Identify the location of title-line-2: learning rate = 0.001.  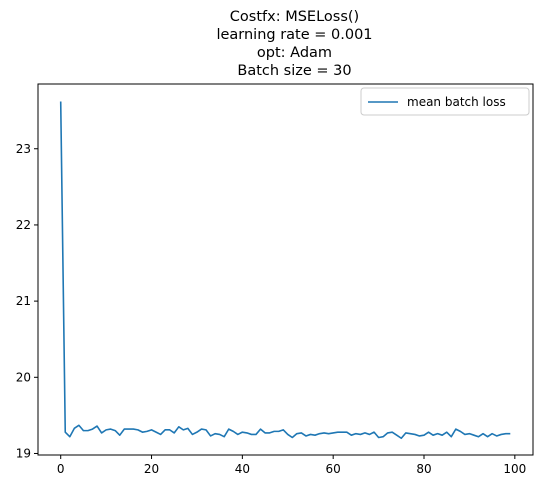
(294, 35).